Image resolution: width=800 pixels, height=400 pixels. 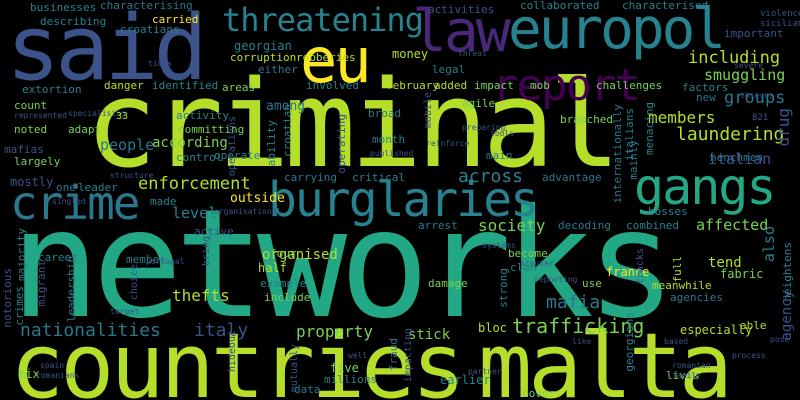 I want to click on word-clan: clan, so click(x=523, y=267).